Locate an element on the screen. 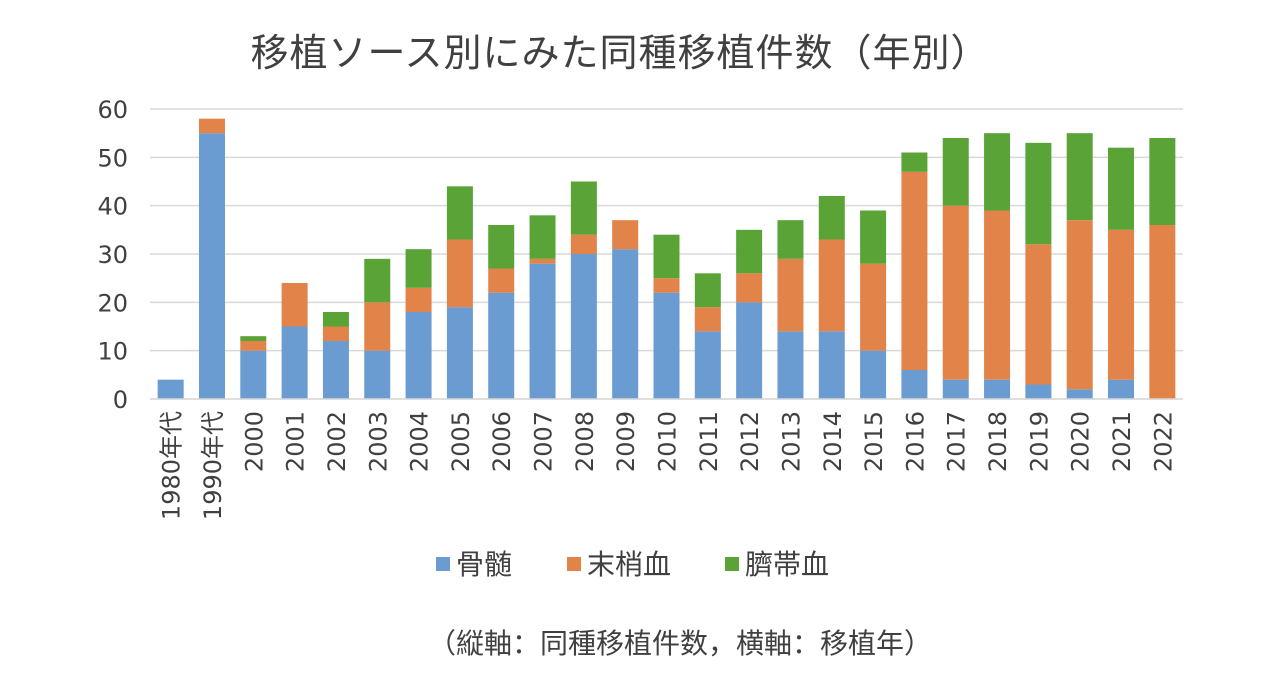 This screenshot has height=688, width=1280. chart-title: 移植ソース別にみた同種移植件数（年別） is located at coordinates (620, 53).